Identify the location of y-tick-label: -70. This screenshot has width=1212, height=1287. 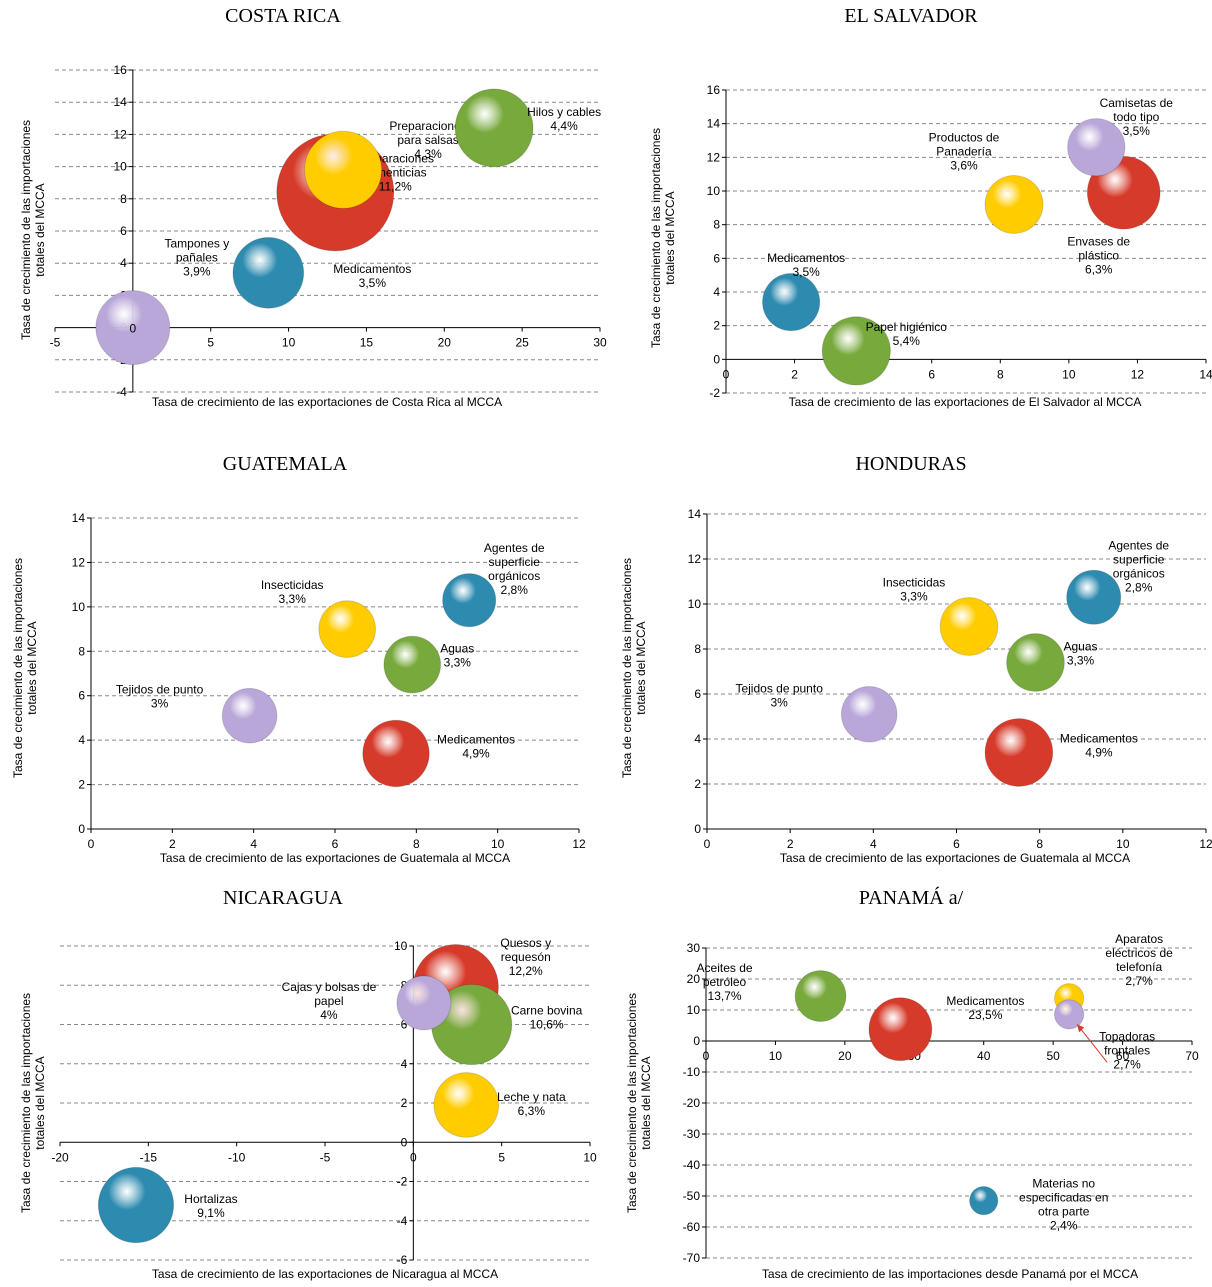
(692, 1258).